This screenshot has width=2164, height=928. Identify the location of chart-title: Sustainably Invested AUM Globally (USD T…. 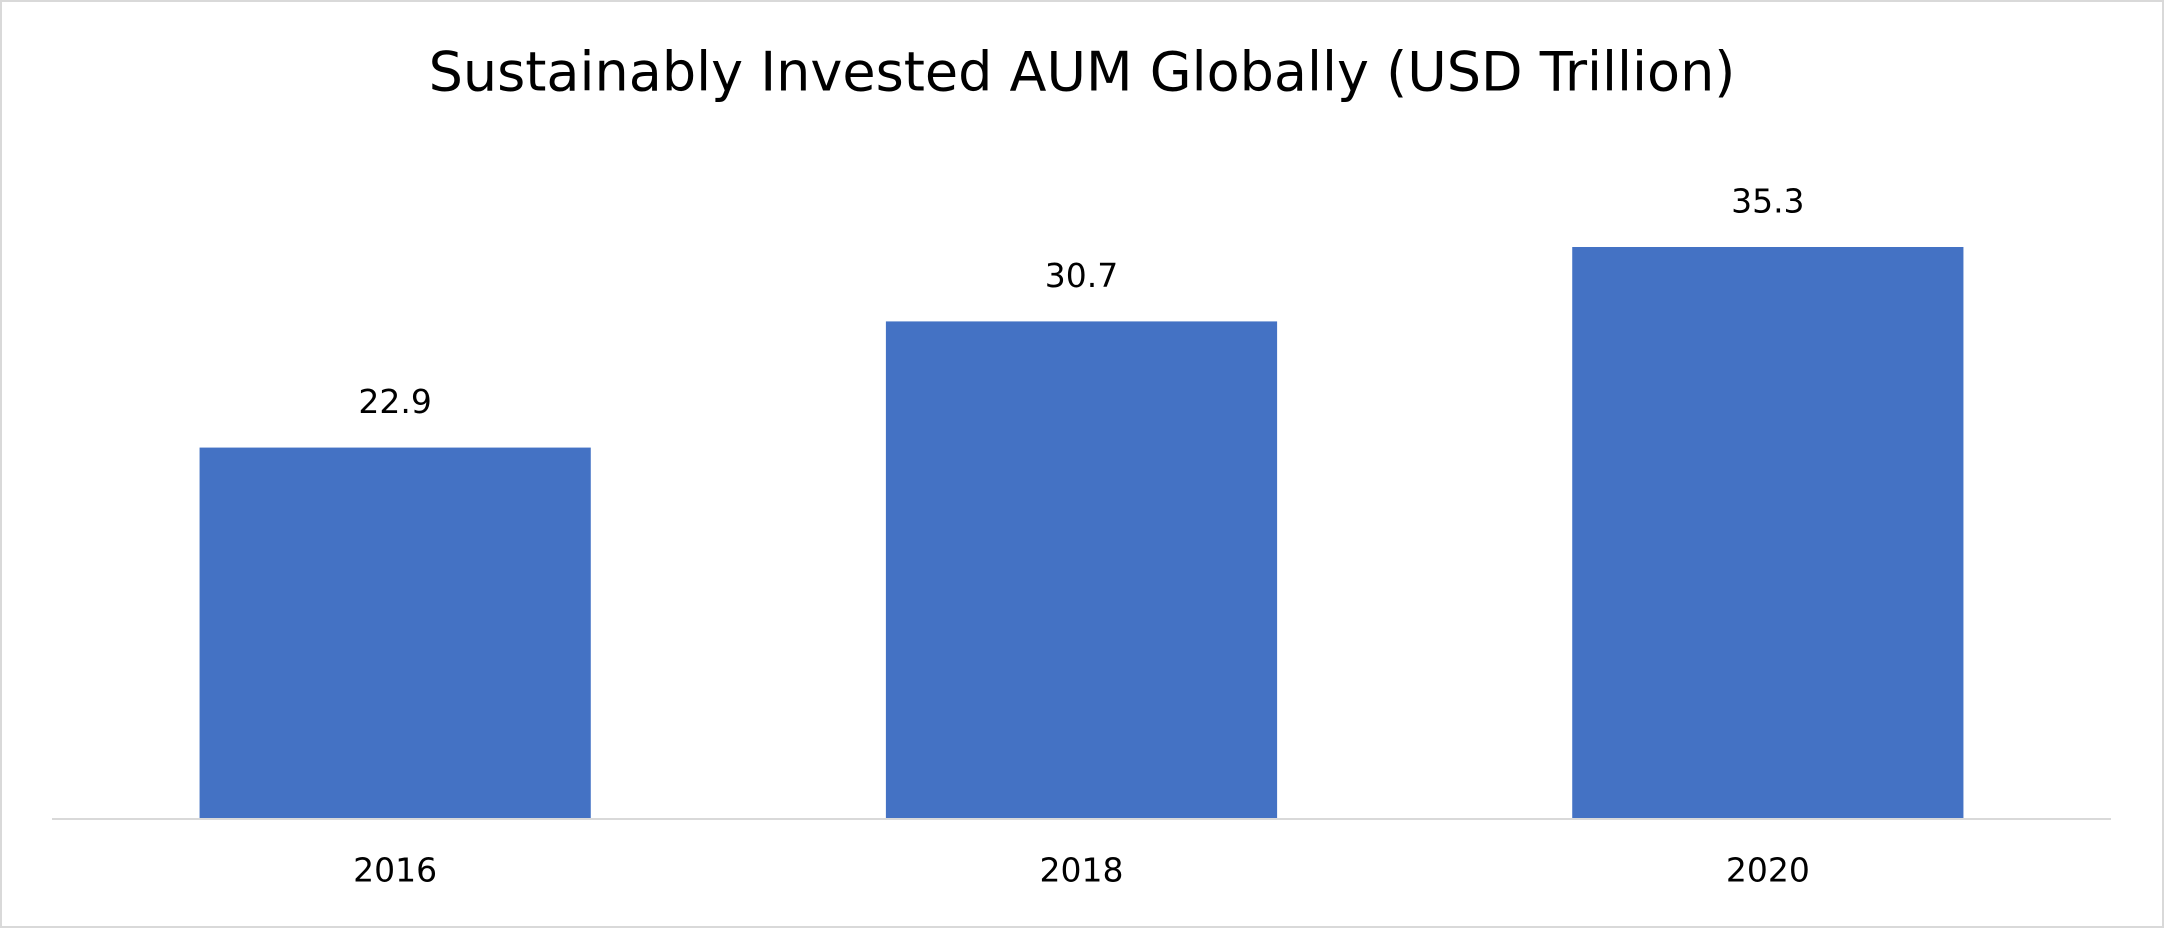
(1082, 72).